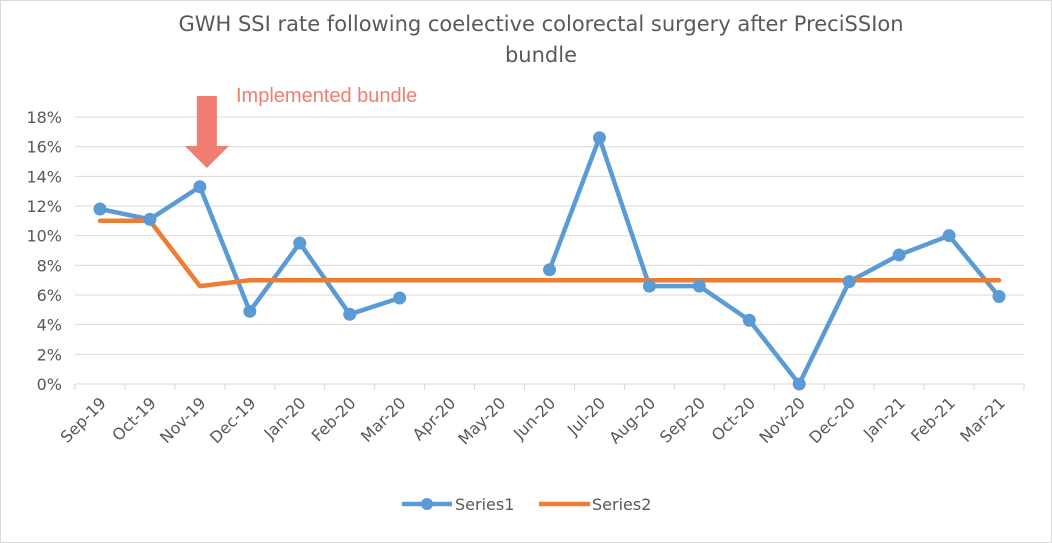 The width and height of the screenshot is (1052, 543). What do you see at coordinates (782, 420) in the screenshot?
I see `x-tick-label: Nov-20` at bounding box center [782, 420].